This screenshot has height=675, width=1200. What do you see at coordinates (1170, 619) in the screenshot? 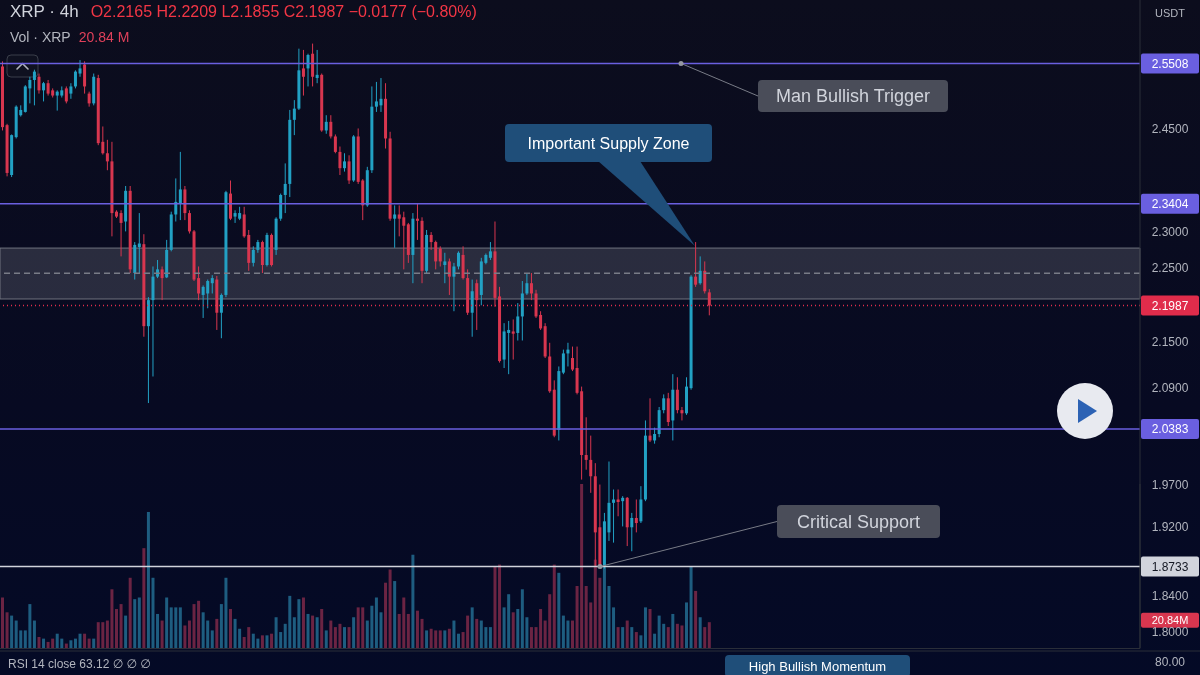
I see `text: 20.84M` at bounding box center [1170, 619].